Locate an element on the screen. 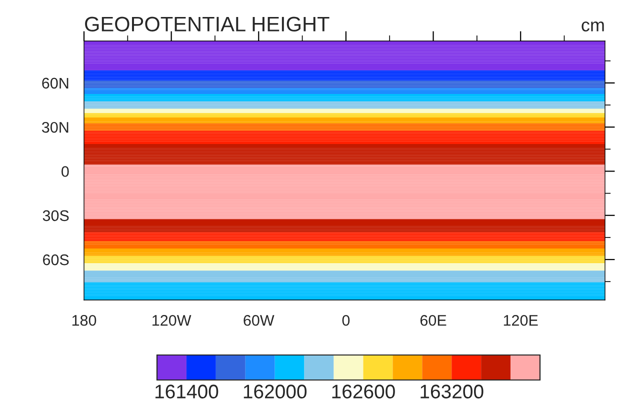 The width and height of the screenshot is (618, 405). x-tick-label: 60E is located at coordinates (433, 320).